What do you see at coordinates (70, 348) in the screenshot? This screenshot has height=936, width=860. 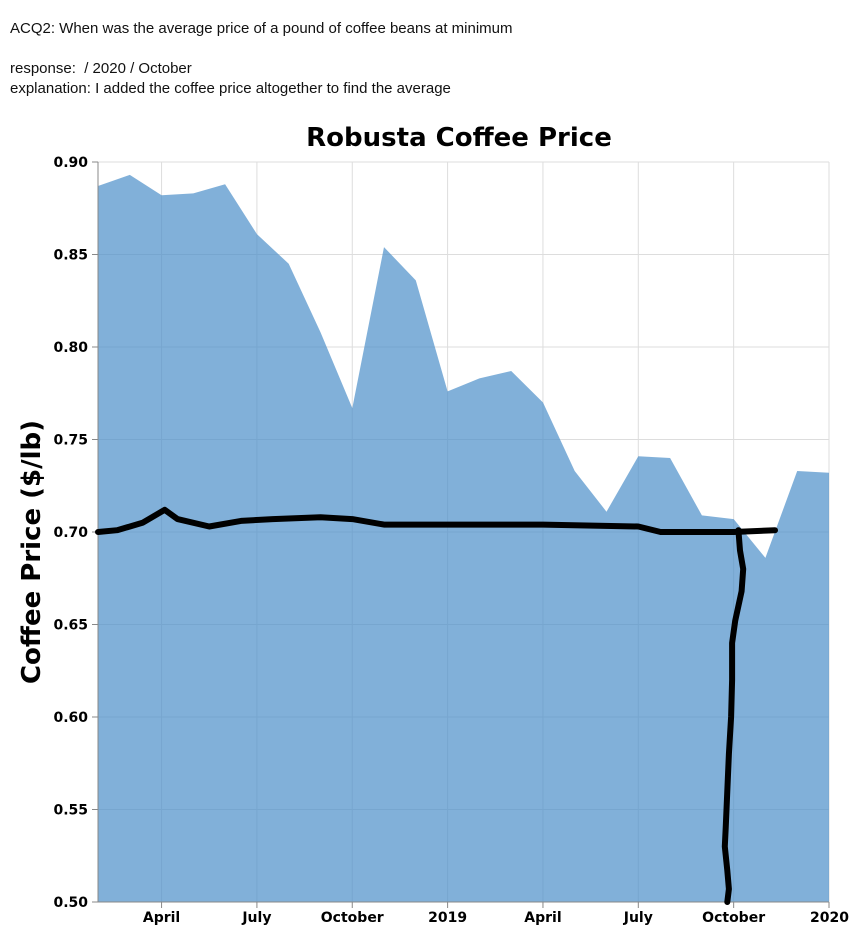 I see `y-tick-label: 0.80` at bounding box center [70, 348].